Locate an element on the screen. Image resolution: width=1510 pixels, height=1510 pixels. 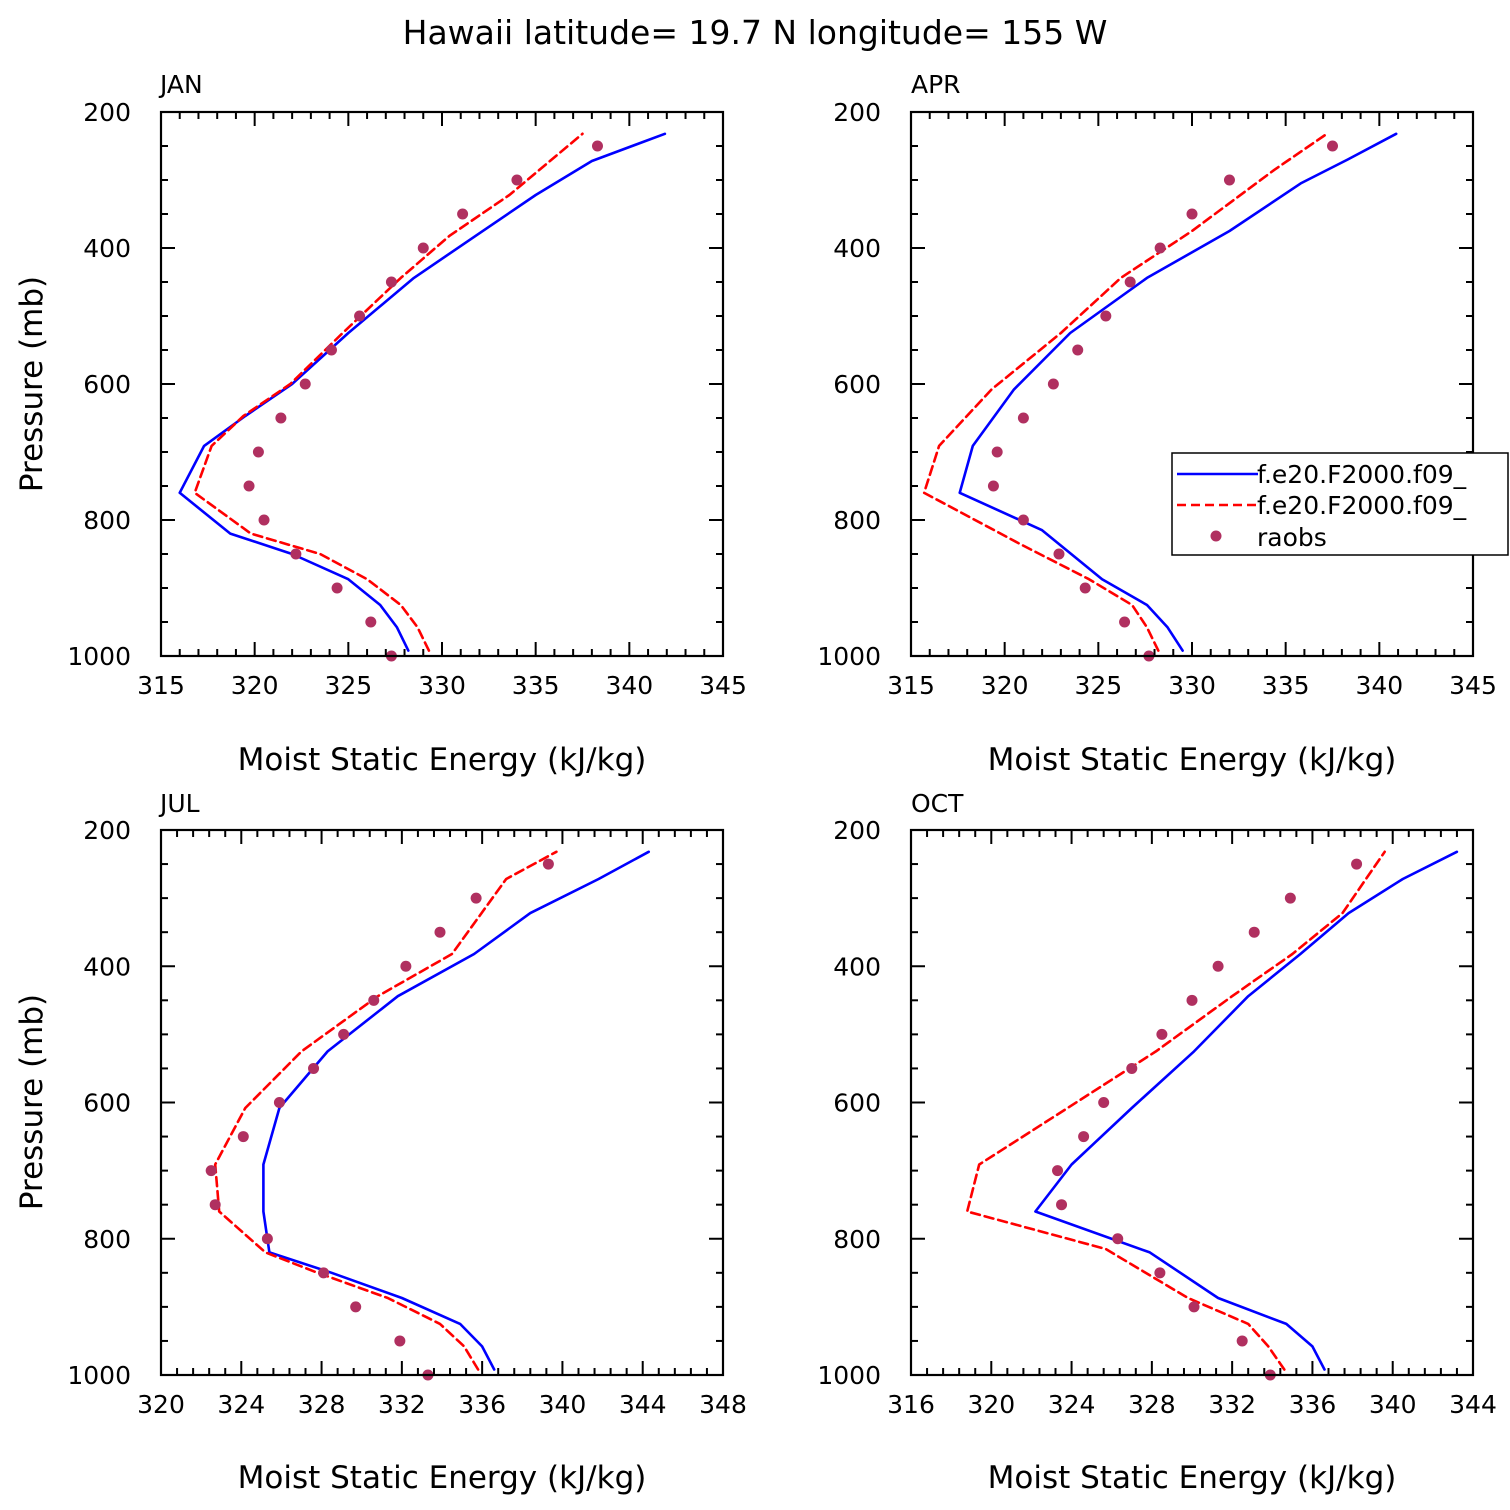
x-tick-label: 325 is located at coordinates (348, 685).